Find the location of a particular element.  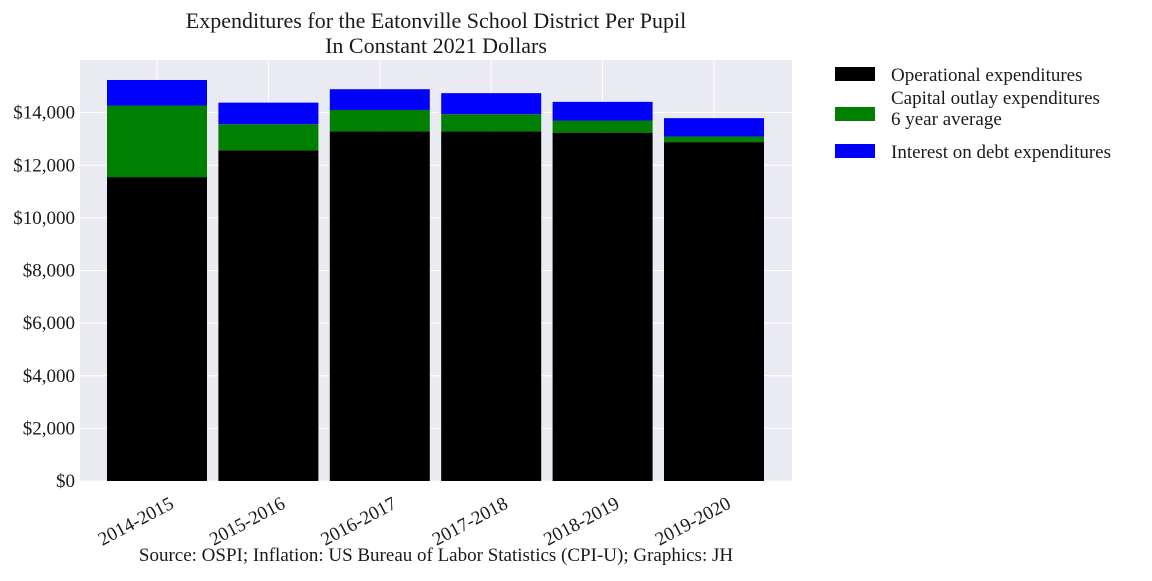

y-tick-label: $10,000 is located at coordinates (44, 218).